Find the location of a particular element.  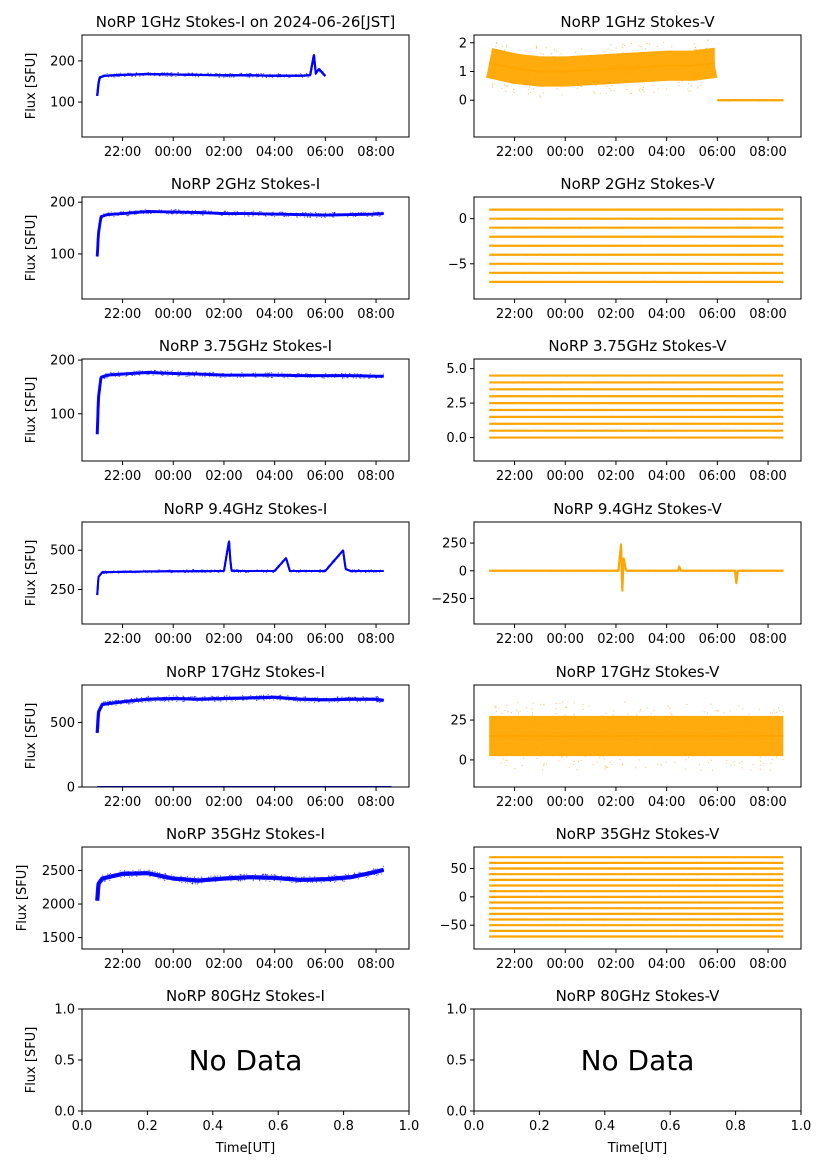

x-tick-label: 00:00 is located at coordinates (565, 639).